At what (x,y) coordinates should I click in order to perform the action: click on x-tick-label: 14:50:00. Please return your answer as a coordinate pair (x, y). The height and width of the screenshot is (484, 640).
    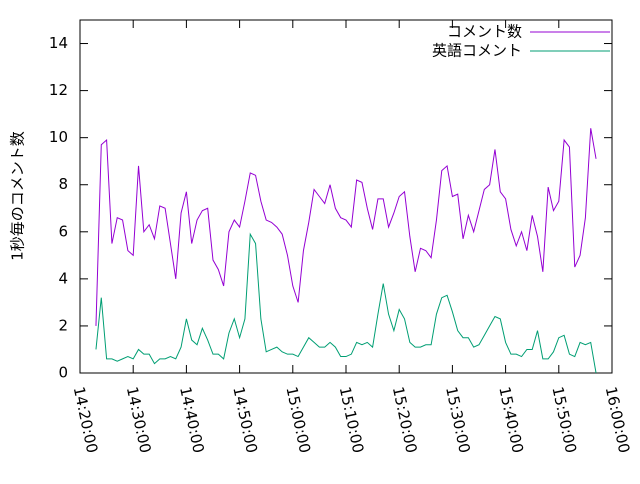
    Looking at the image, I should click on (245, 420).